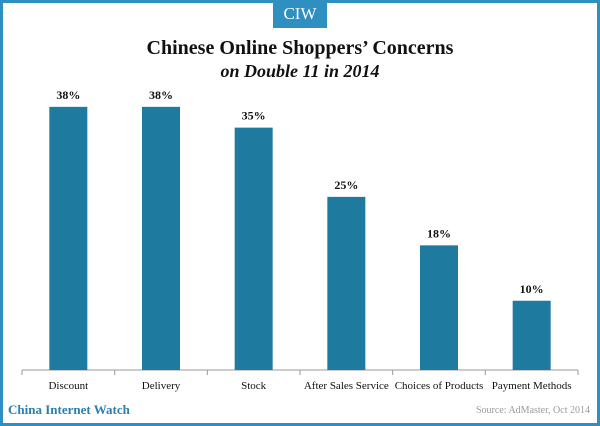 This screenshot has height=426, width=600. Describe the element at coordinates (346, 386) in the screenshot. I see `category-label: After Sales Service` at that location.